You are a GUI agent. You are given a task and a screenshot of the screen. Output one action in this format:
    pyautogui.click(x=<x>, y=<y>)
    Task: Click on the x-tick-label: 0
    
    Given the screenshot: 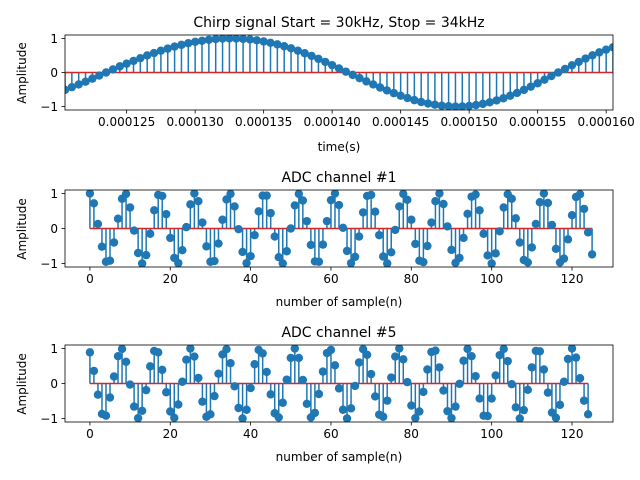 What is the action you would take?
    pyautogui.click(x=90, y=279)
    